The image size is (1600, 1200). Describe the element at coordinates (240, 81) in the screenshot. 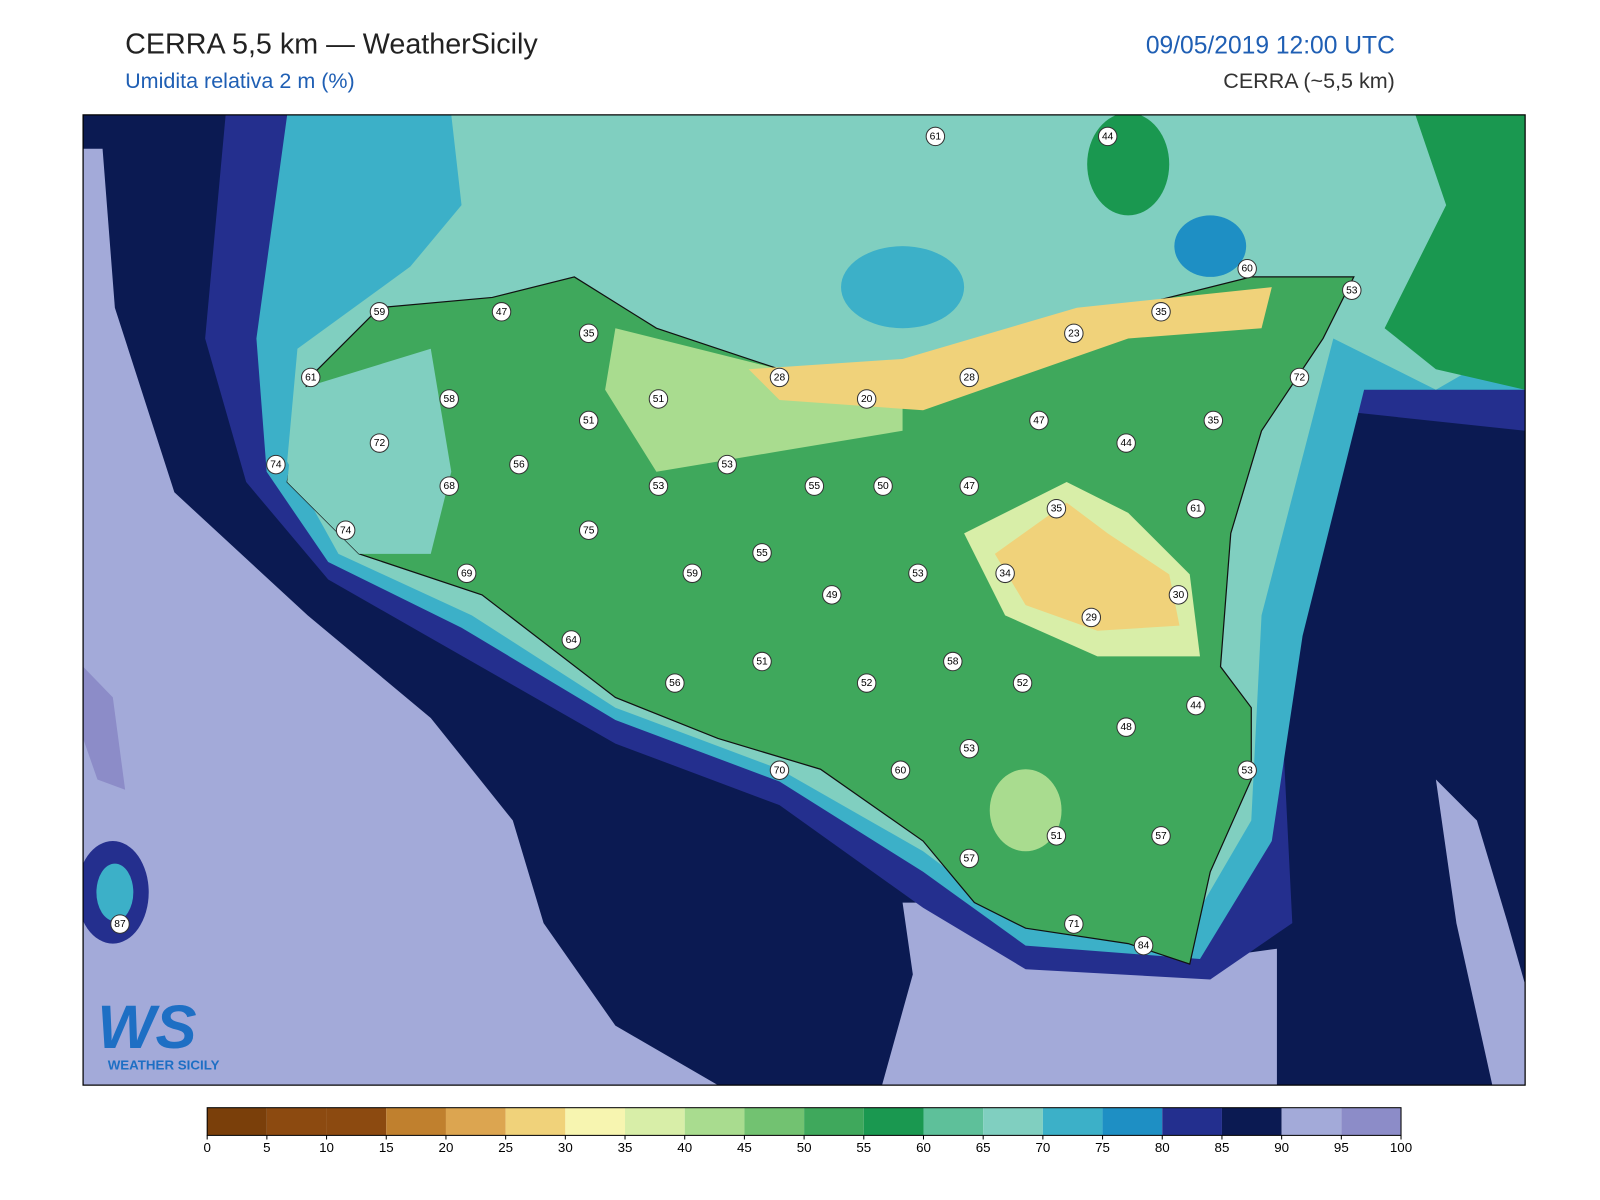

I see `subtitle: Umidita relativa 2 m (%)` at that location.